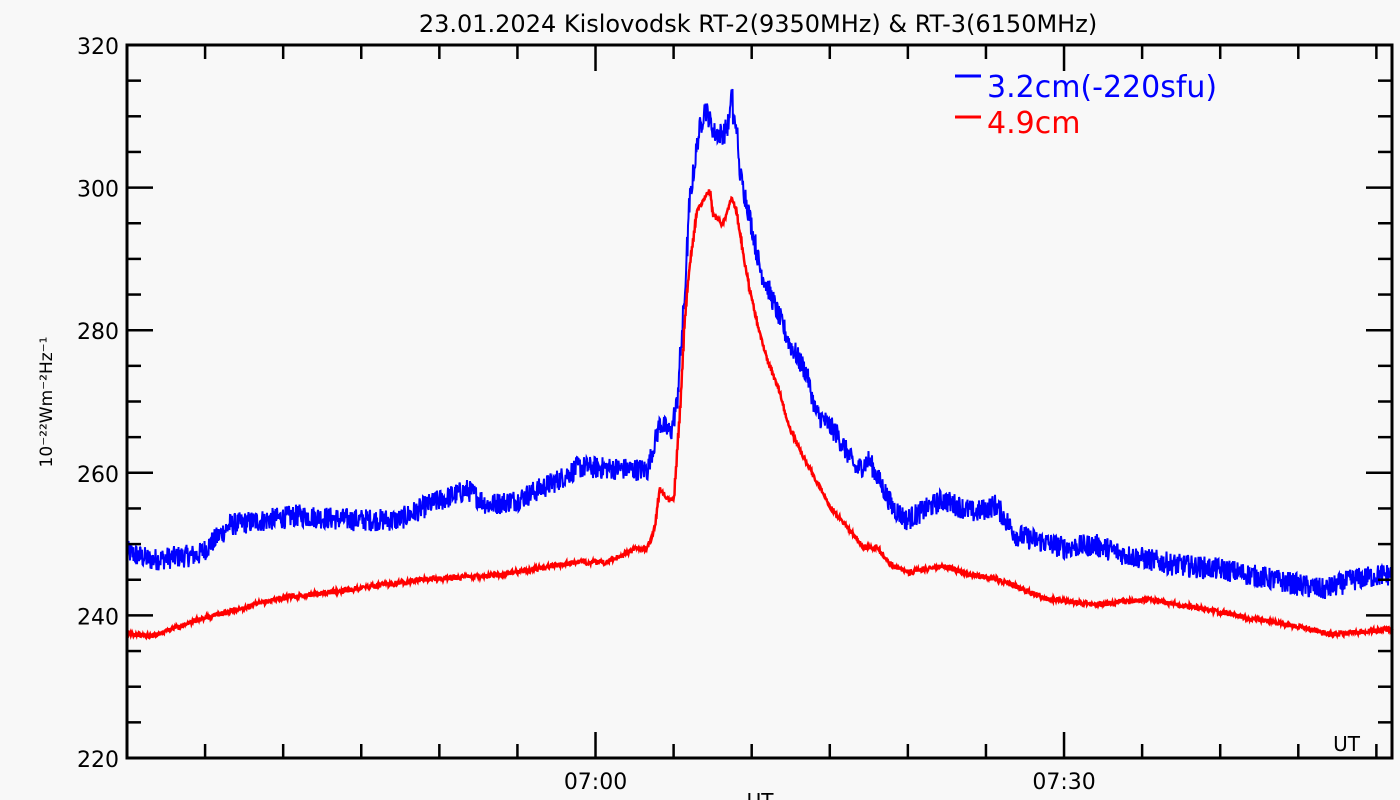  What do you see at coordinates (1033, 123) in the screenshot?
I see `legend-label-red: 4.9cm` at bounding box center [1033, 123].